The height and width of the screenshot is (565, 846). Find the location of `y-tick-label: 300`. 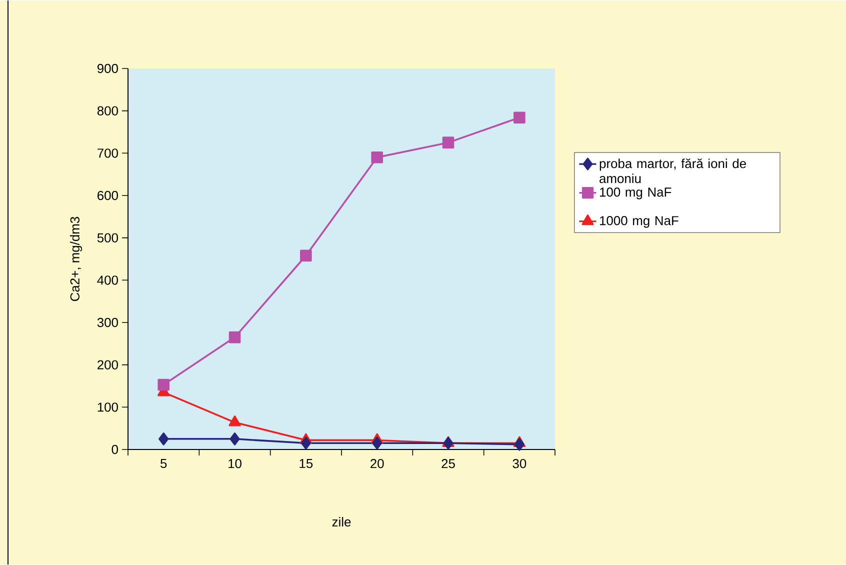

y-tick-label: 300 is located at coordinates (107, 323).